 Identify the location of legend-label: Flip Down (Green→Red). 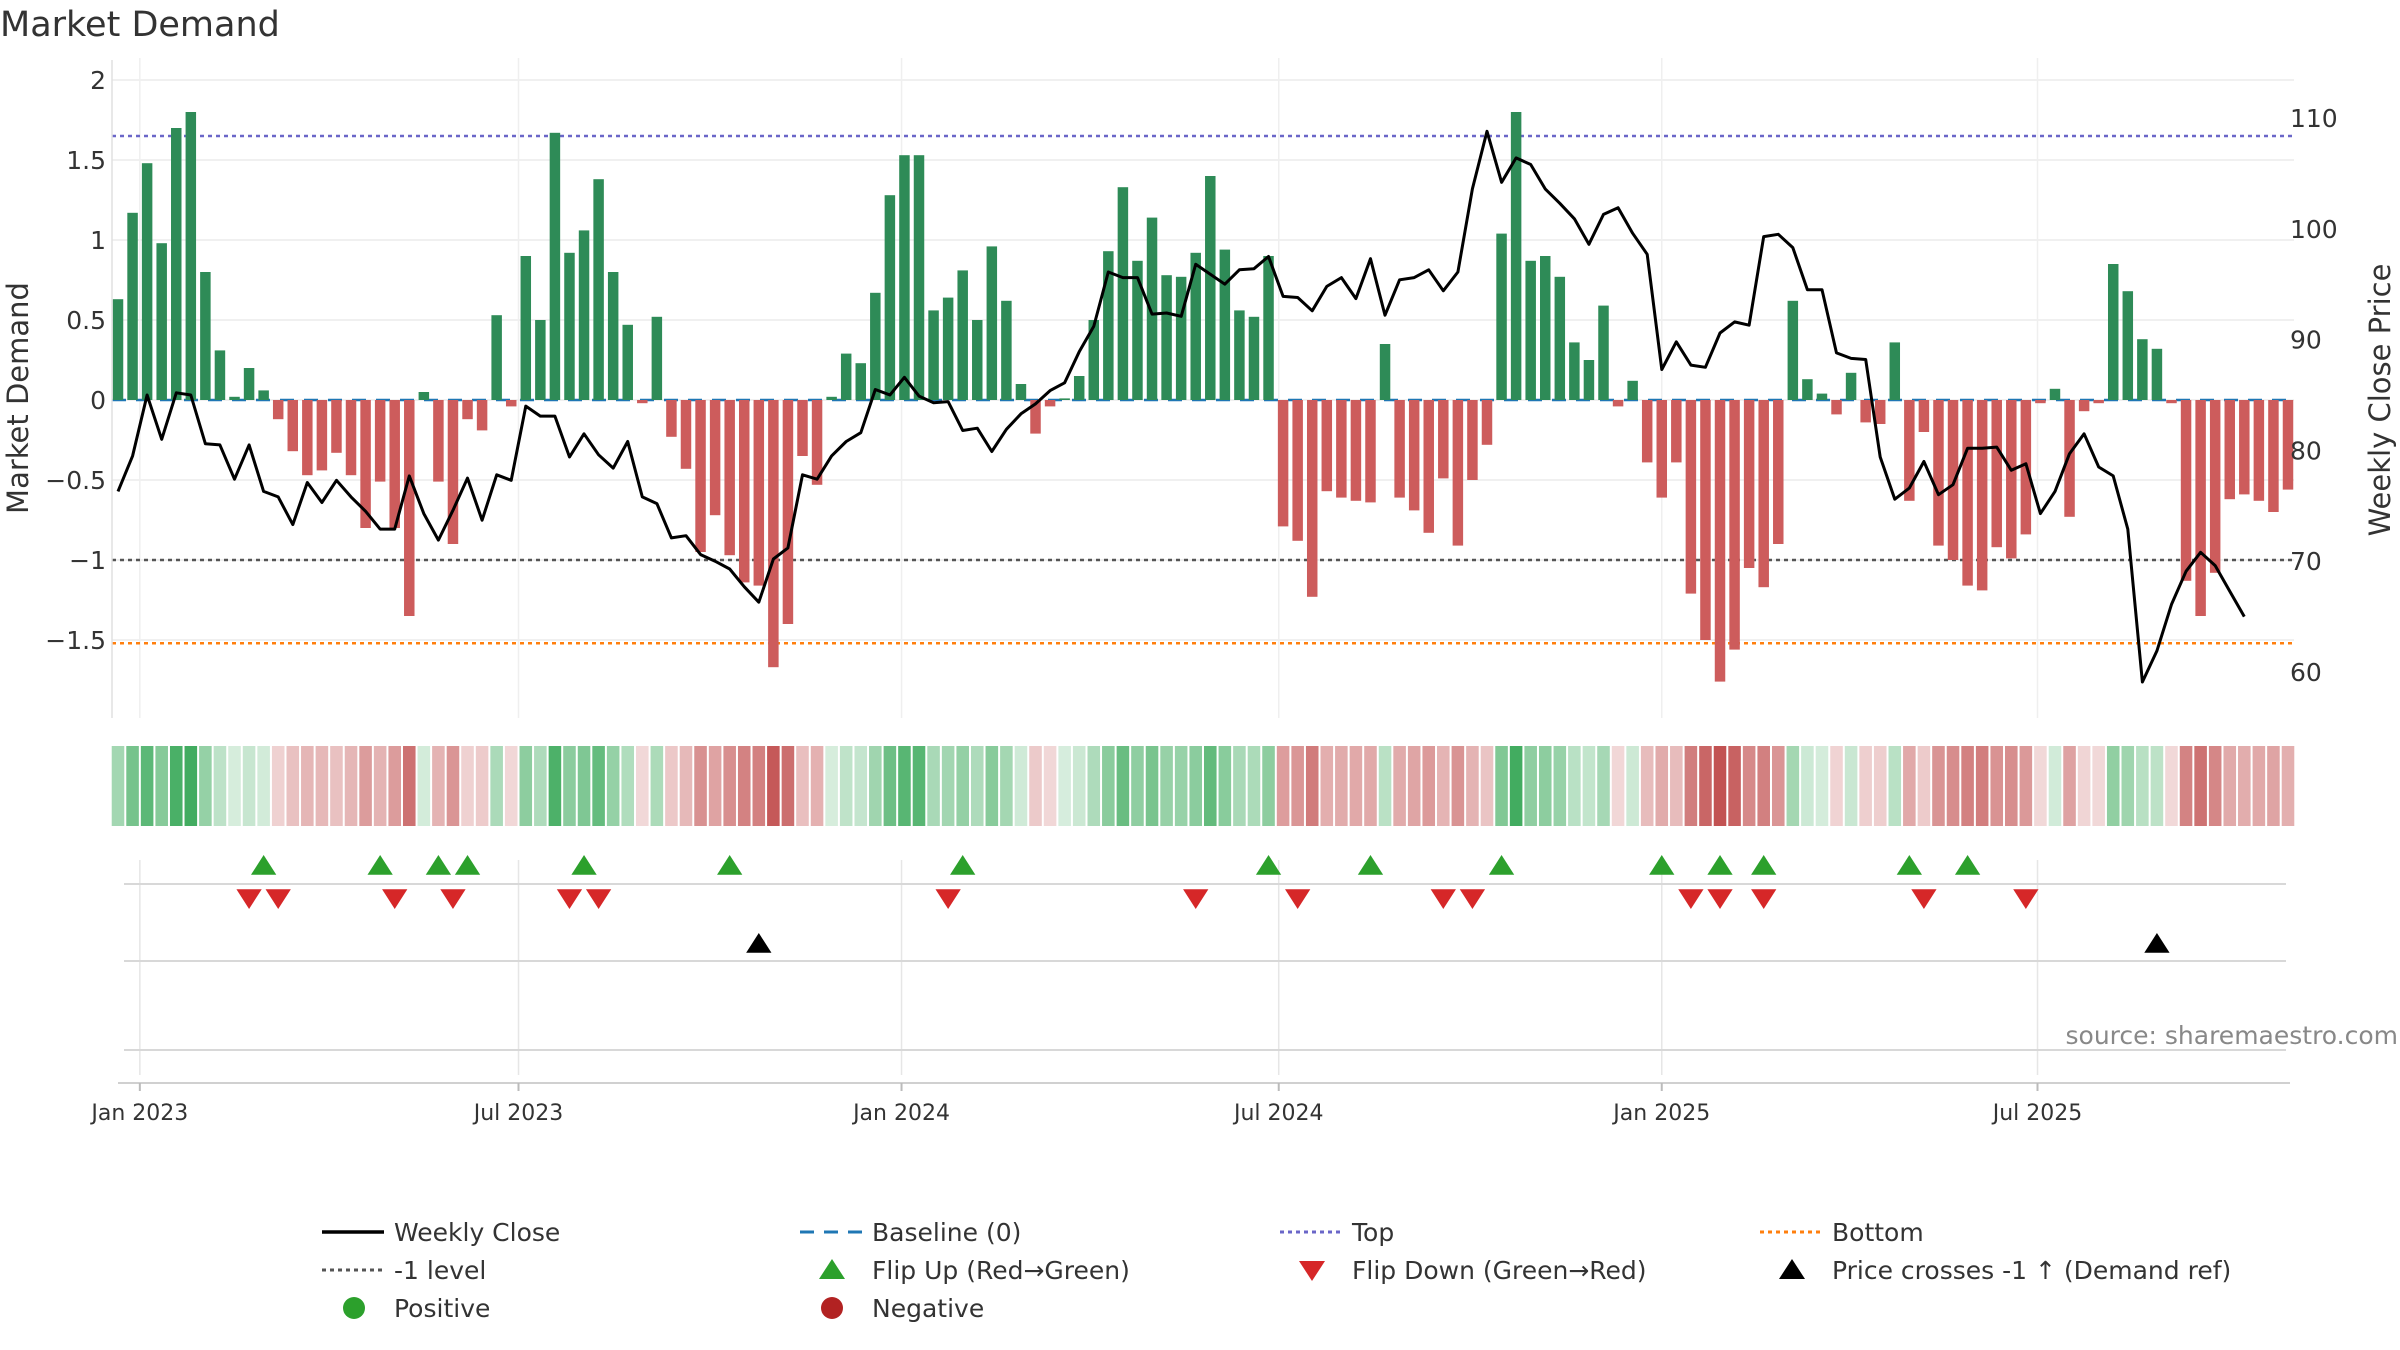
(1499, 1270).